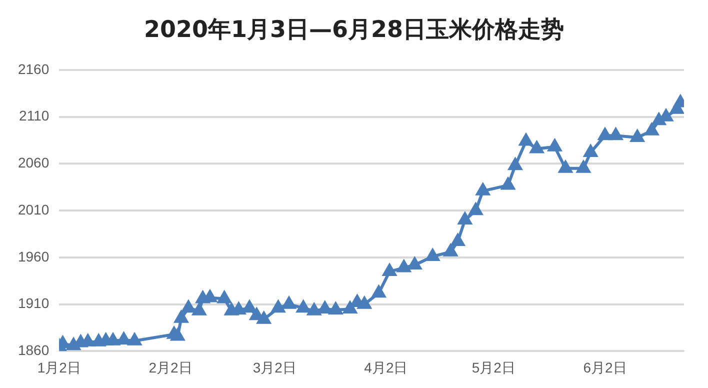 The height and width of the screenshot is (388, 708). I want to click on y-tick-label: 2110, so click(34, 116).